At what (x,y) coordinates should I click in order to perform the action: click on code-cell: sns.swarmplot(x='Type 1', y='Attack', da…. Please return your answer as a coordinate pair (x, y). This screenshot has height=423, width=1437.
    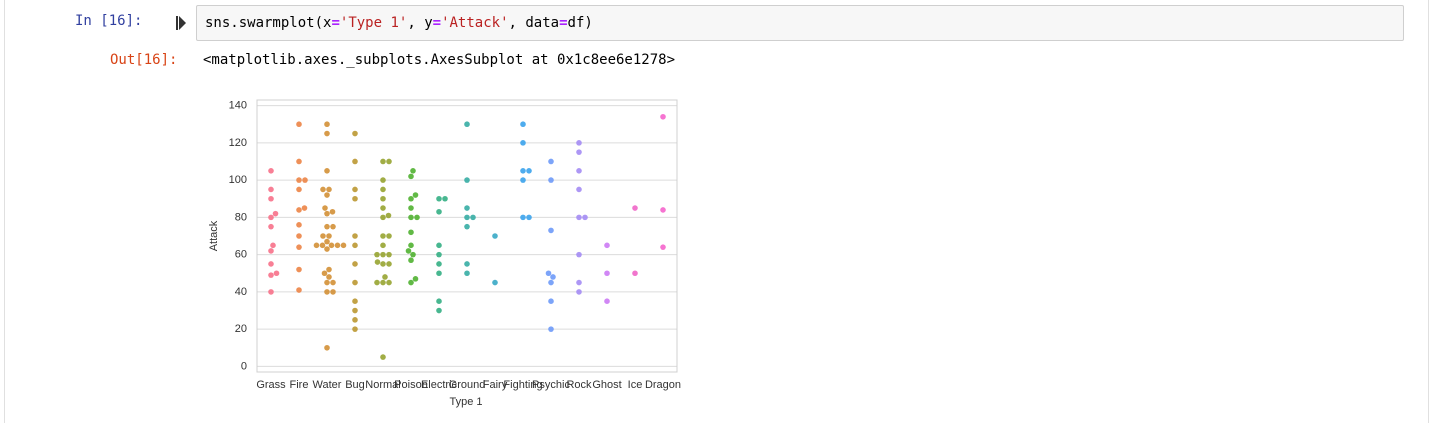
    Looking at the image, I should click on (800, 23).